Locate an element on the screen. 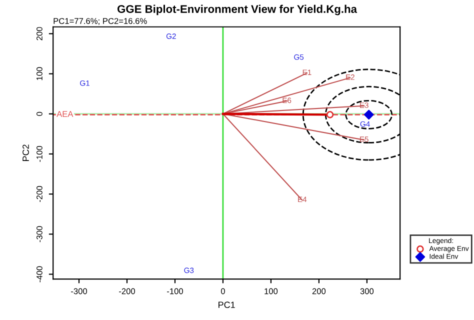 The image size is (474, 320). chart-subtitle: PC1=77.6%; PC2=16.6% is located at coordinates (100, 21).